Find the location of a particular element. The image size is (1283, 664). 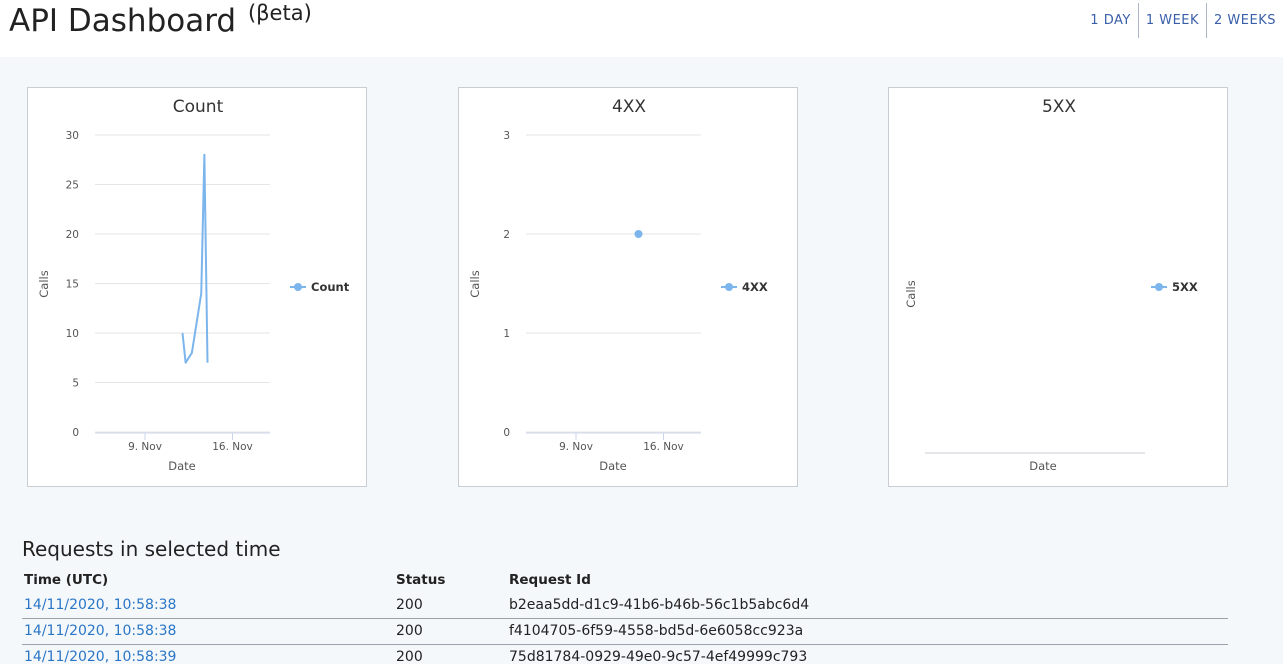

data-point is located at coordinates (638, 234).